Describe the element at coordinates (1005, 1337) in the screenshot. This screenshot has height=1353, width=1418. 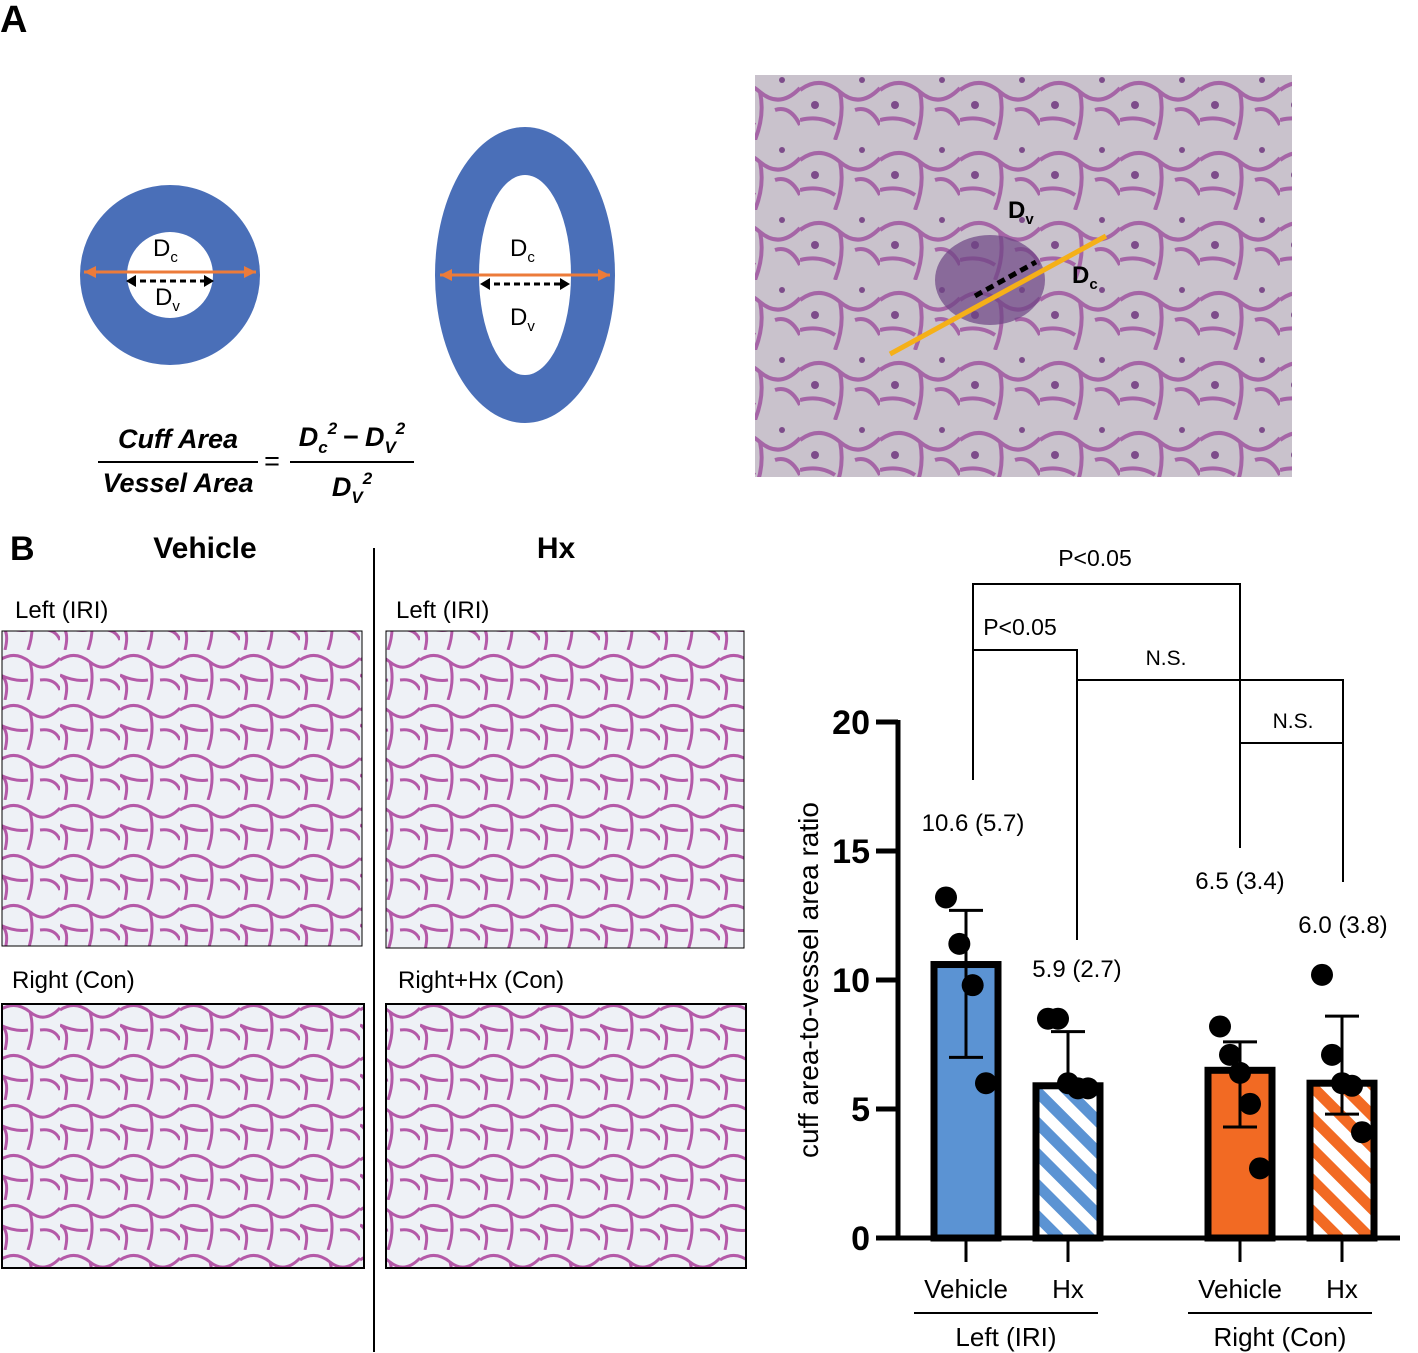
I see `group-label: Left (IRI)` at that location.